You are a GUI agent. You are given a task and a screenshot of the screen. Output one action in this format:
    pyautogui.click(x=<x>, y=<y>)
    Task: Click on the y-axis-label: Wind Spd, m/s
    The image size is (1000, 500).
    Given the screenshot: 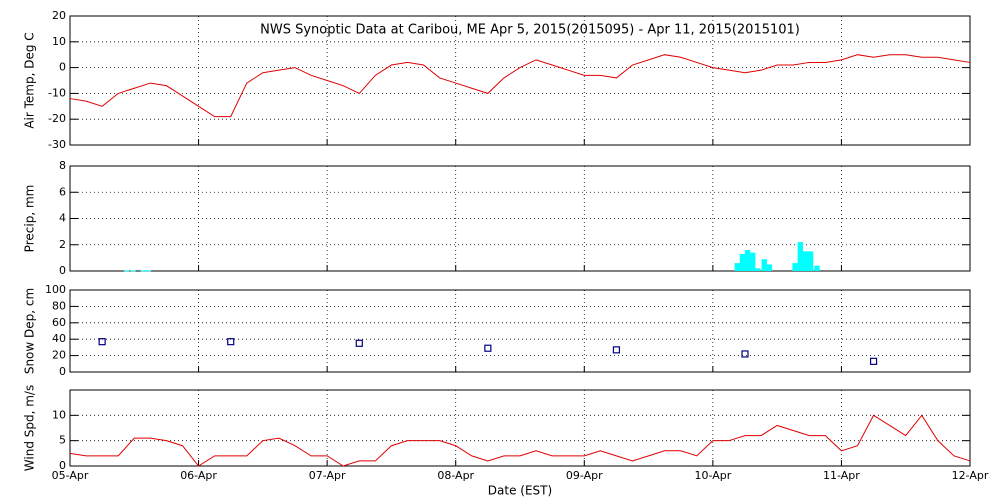 What is the action you would take?
    pyautogui.click(x=30, y=428)
    